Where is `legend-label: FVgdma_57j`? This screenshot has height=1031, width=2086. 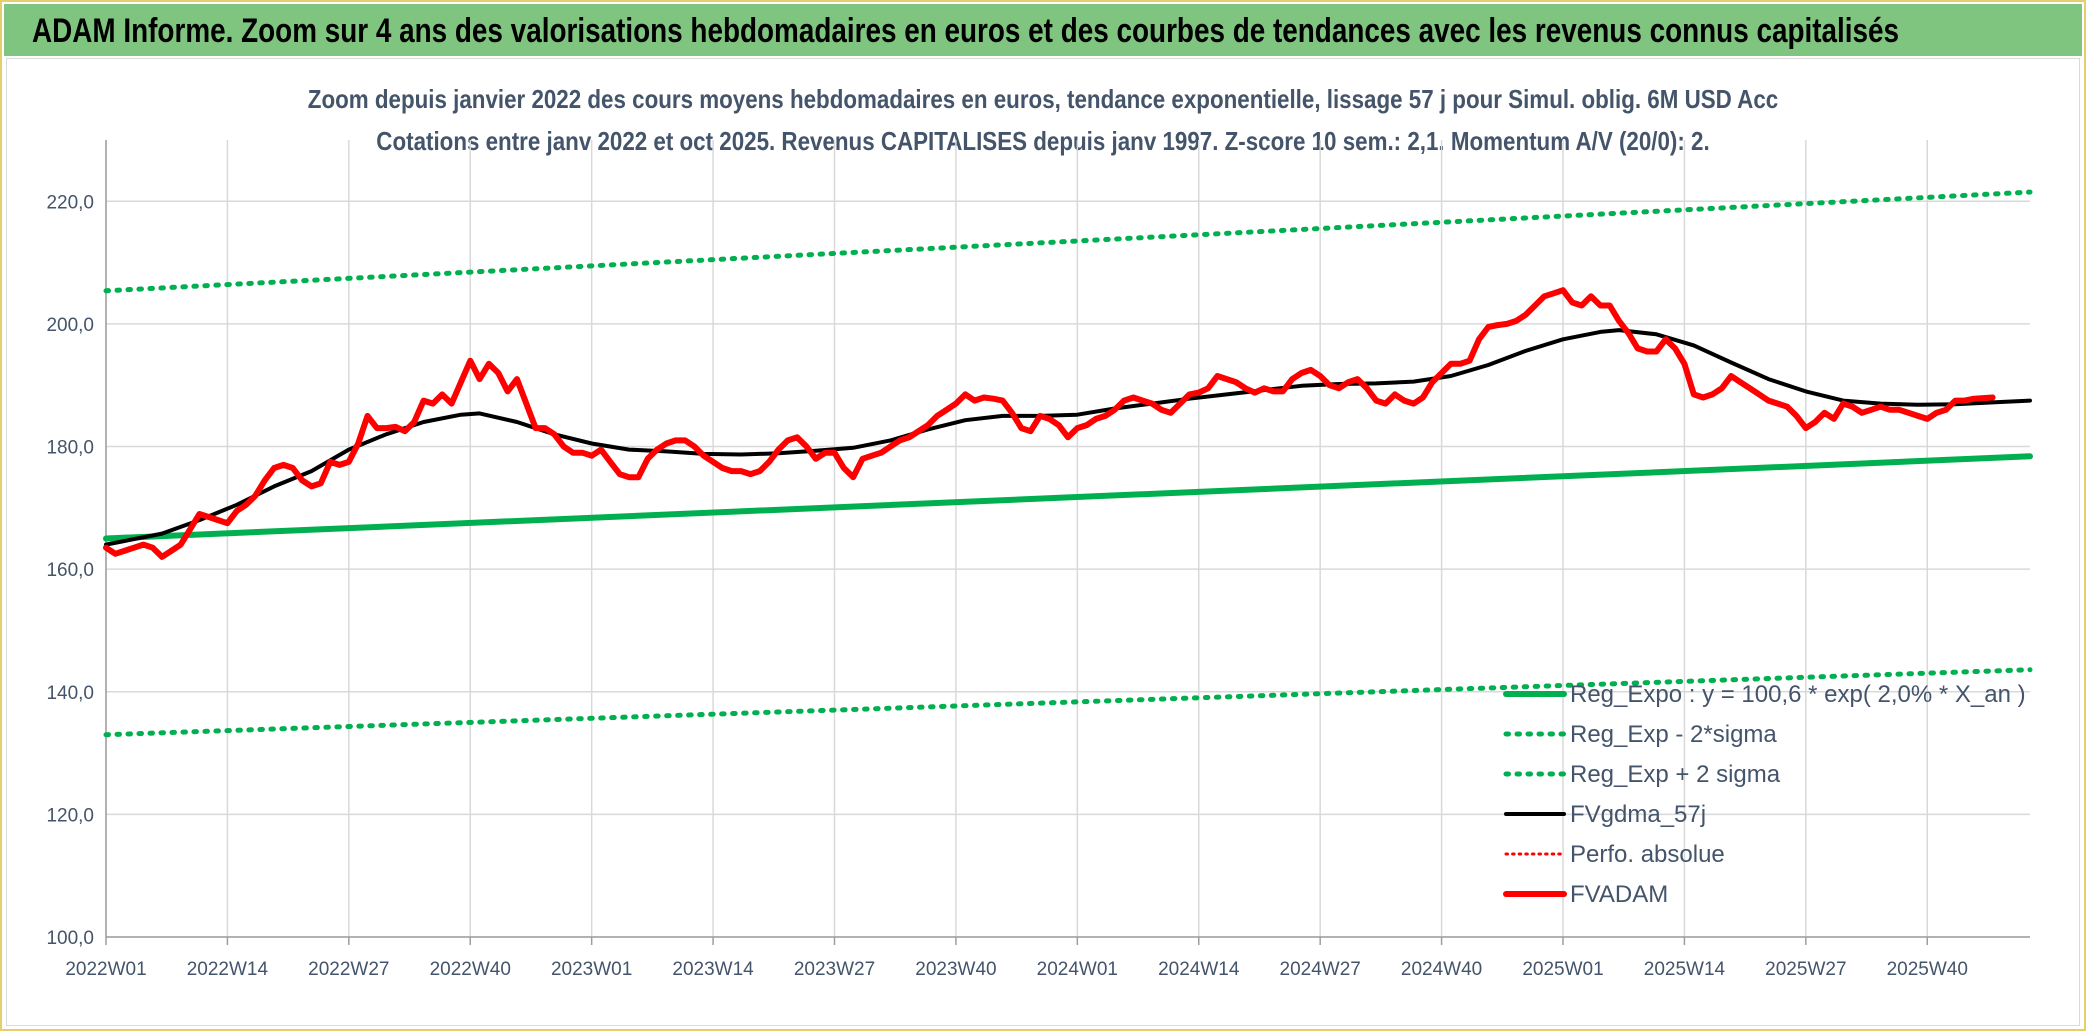
legend-label: FVgdma_57j is located at coordinates (1638, 814).